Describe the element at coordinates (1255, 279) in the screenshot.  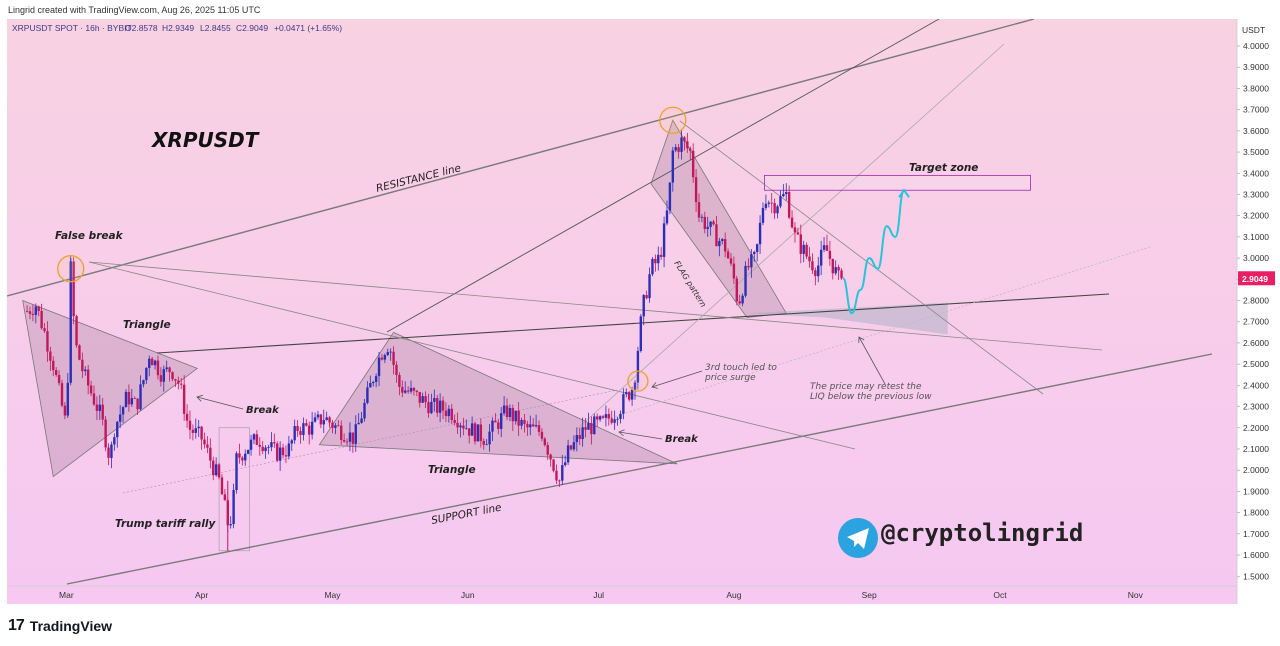
I see `last-price-label: 2.9049` at that location.